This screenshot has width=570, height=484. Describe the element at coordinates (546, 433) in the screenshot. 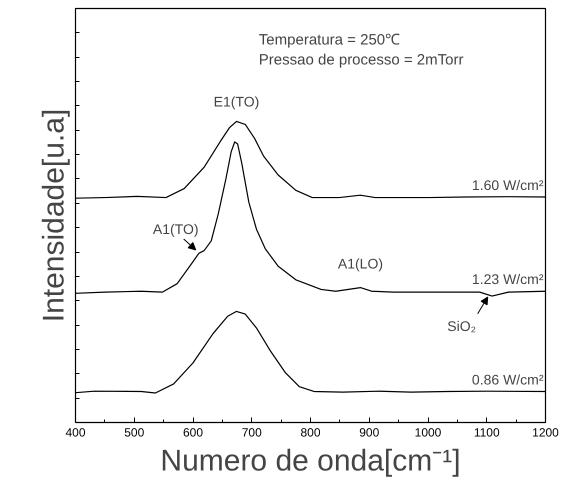

I see `x-tick-label: 1200` at that location.